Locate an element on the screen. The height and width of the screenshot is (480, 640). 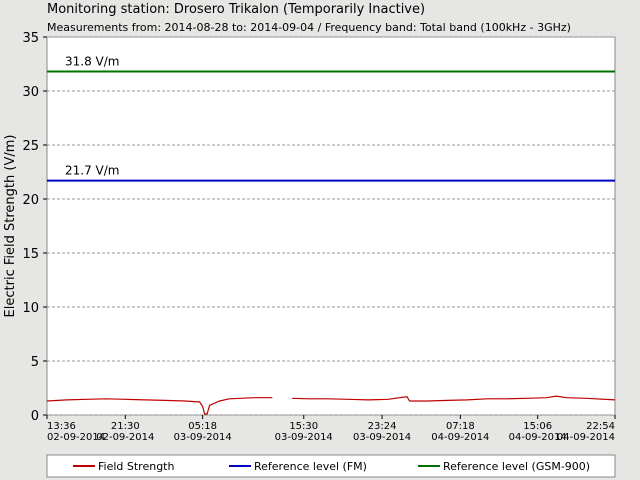
y-tick-label: 0 is located at coordinates (35, 416).